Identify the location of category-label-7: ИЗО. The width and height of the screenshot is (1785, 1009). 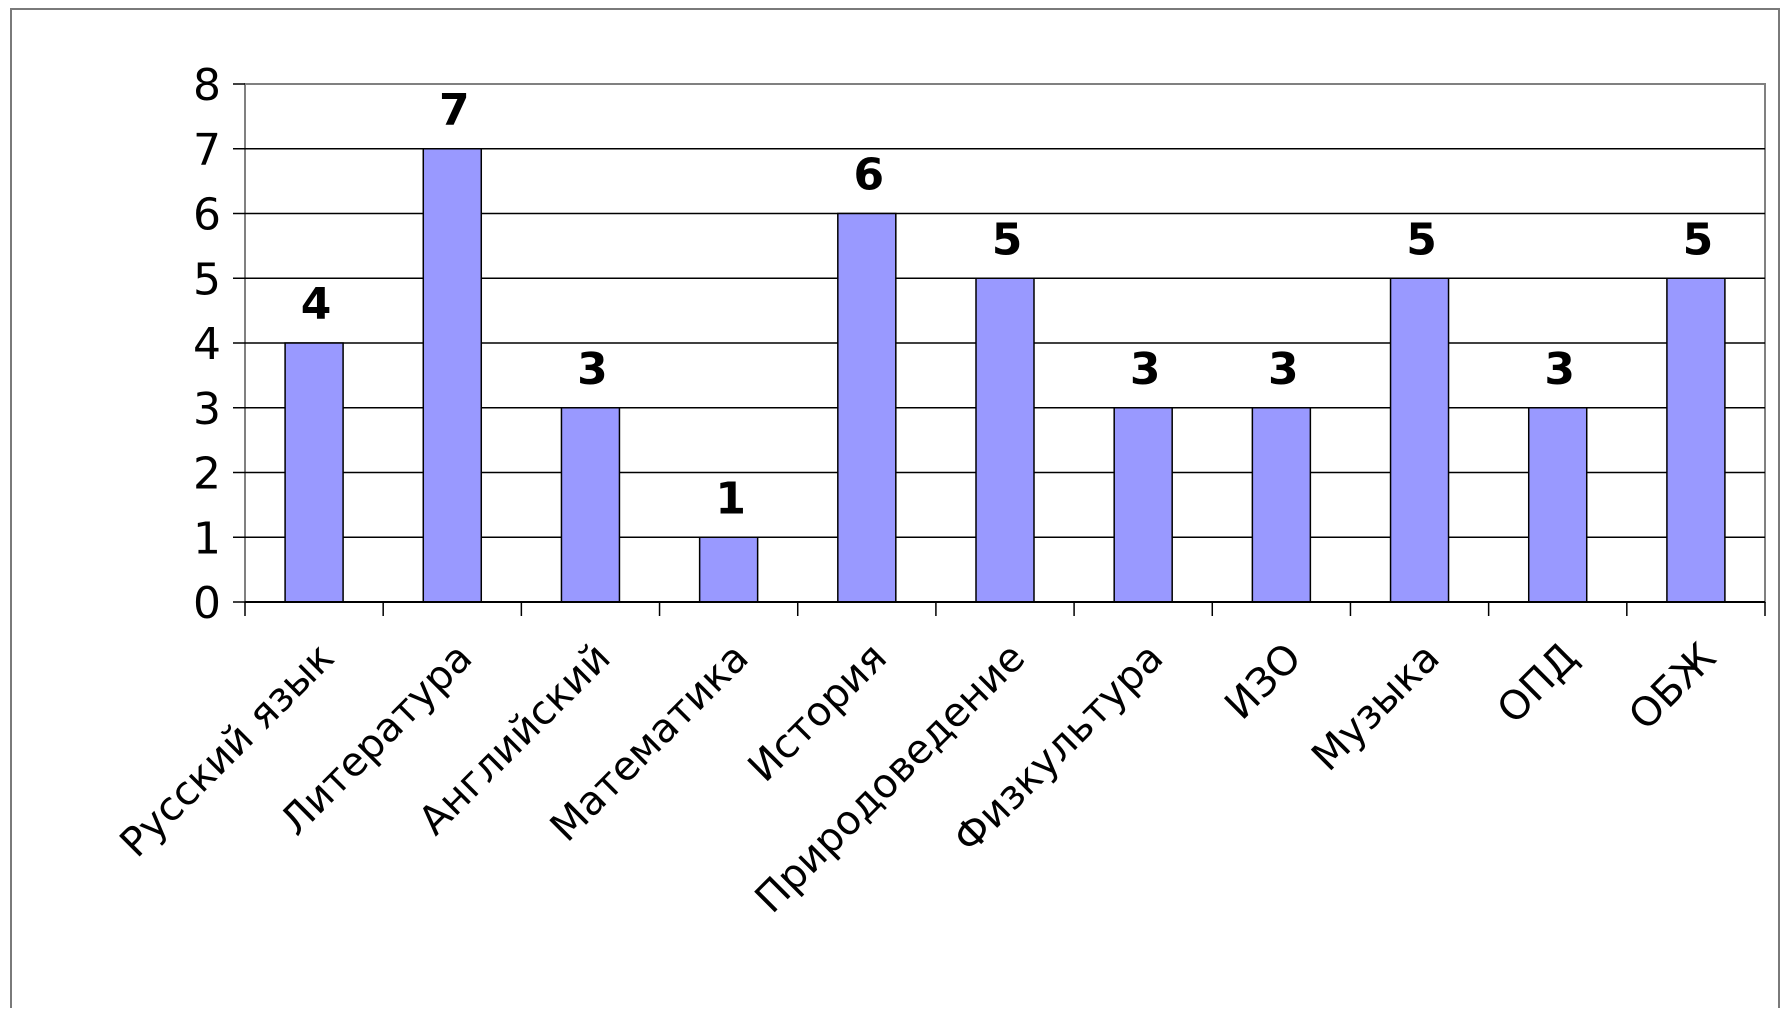
(1263, 682).